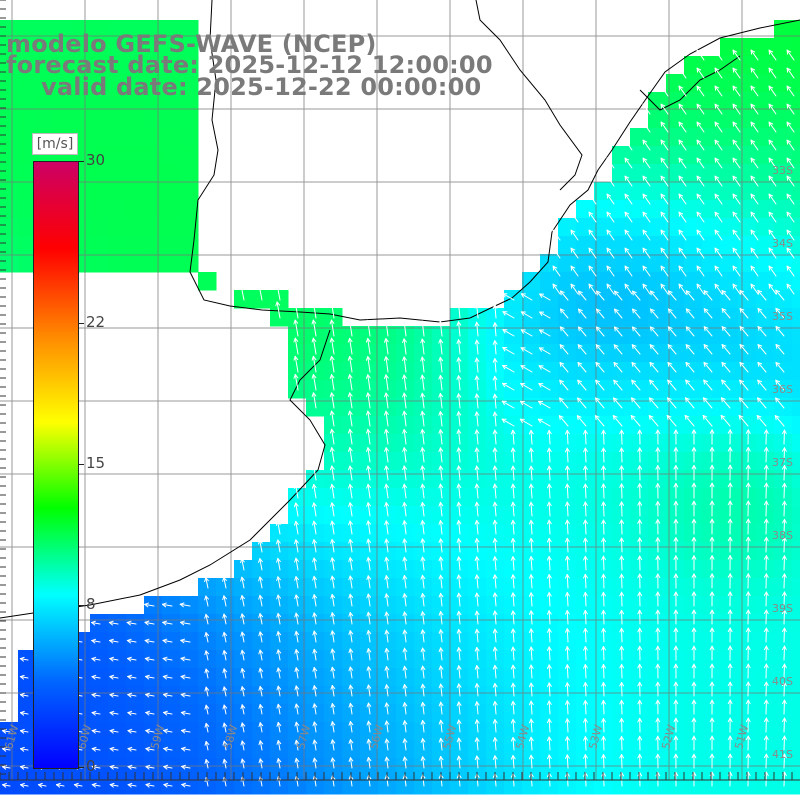  I want to click on legend-tick-label: 22, so click(96, 321).